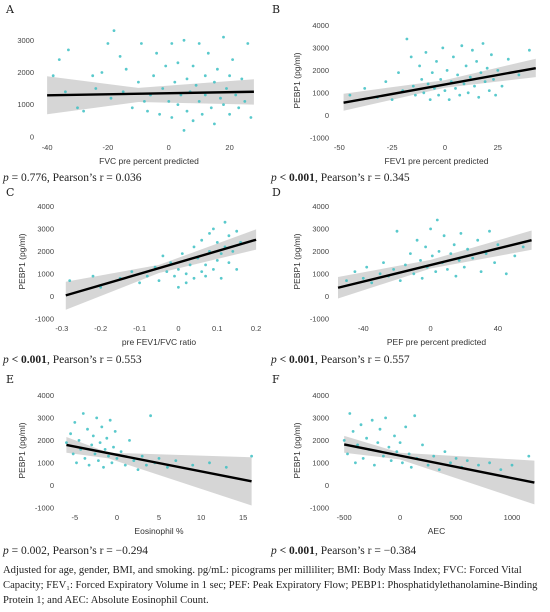 The height and width of the screenshot is (612, 550). Describe the element at coordinates (276, 192) in the screenshot. I see `panel-letter-d: D` at that location.